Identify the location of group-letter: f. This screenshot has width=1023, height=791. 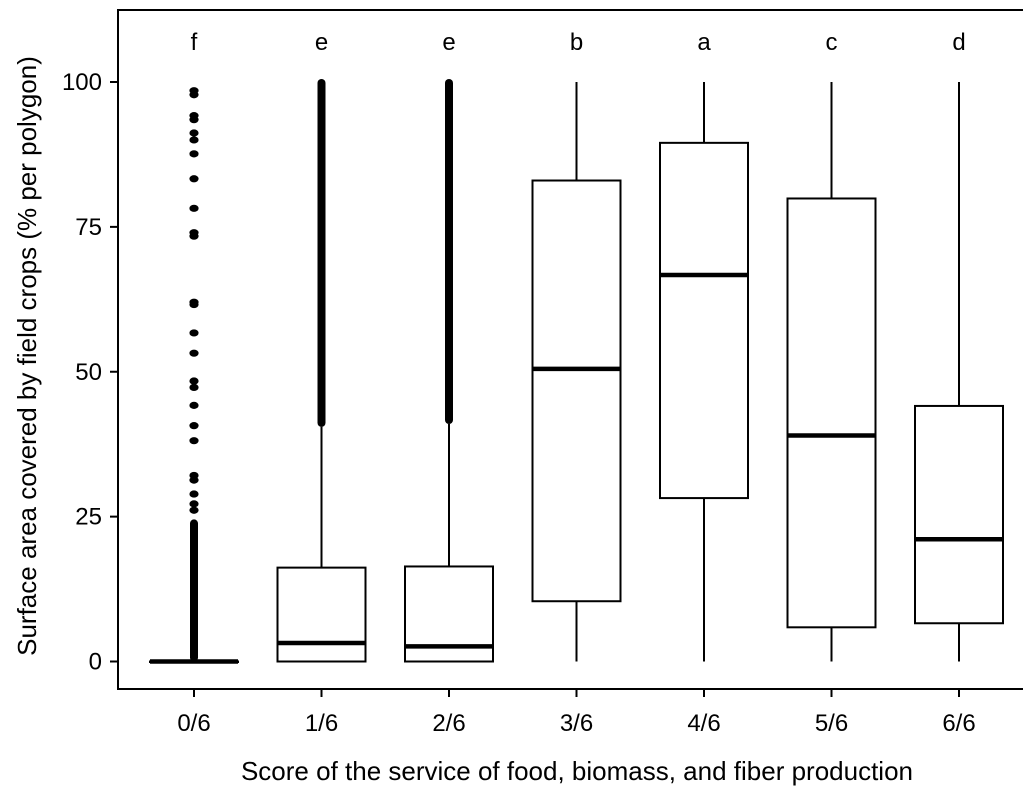
(194, 42).